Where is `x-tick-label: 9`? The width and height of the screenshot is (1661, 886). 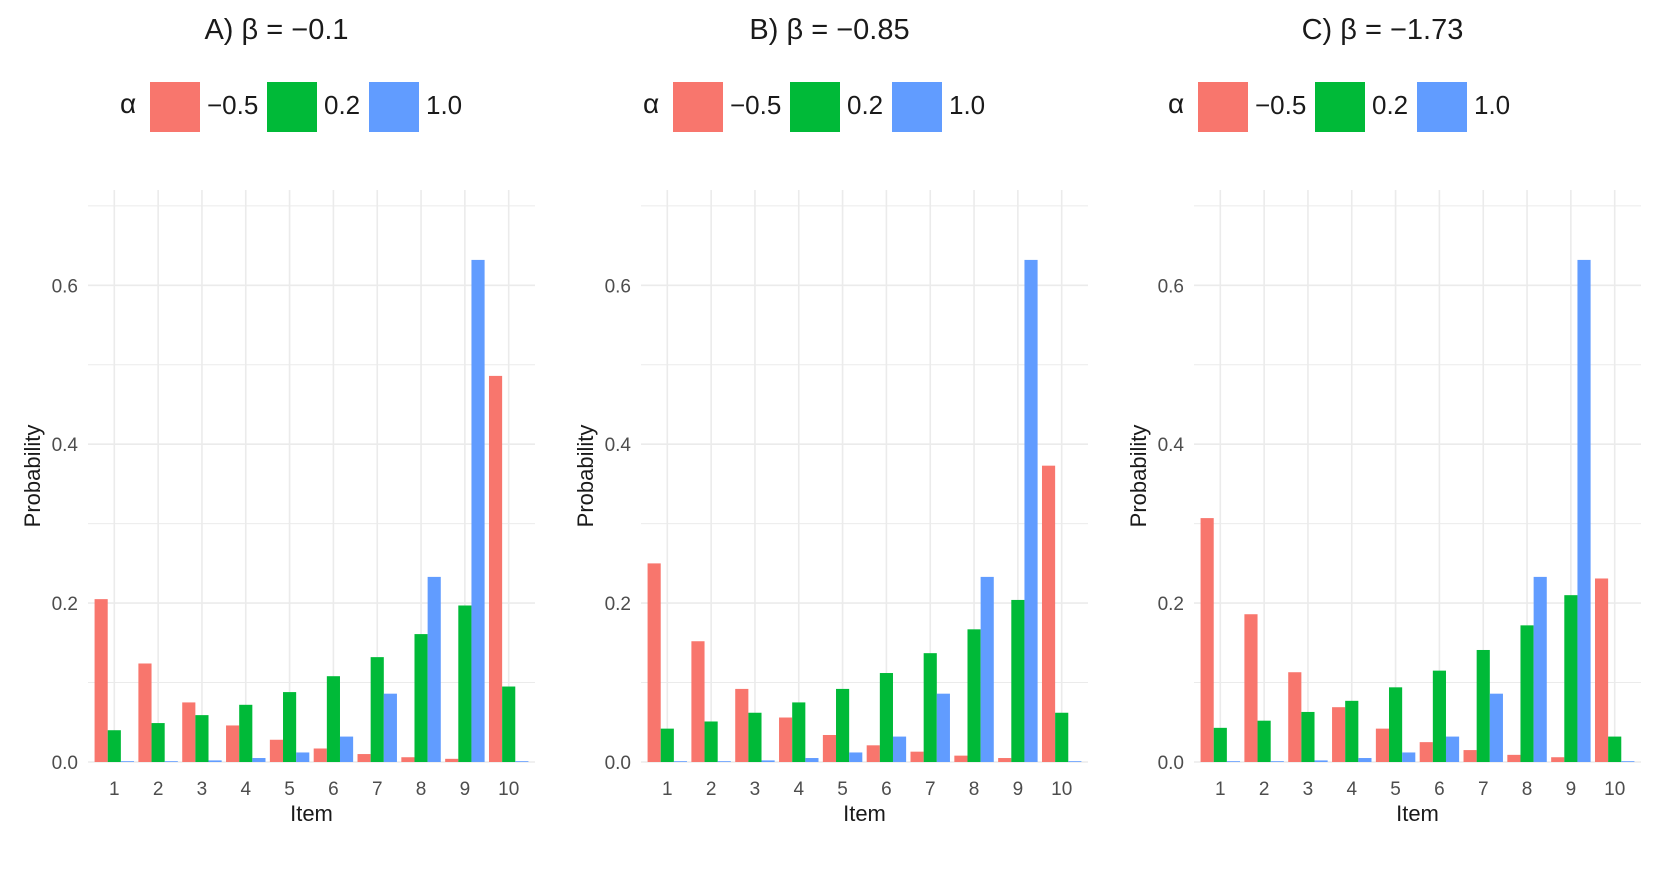 x-tick-label: 9 is located at coordinates (1018, 789).